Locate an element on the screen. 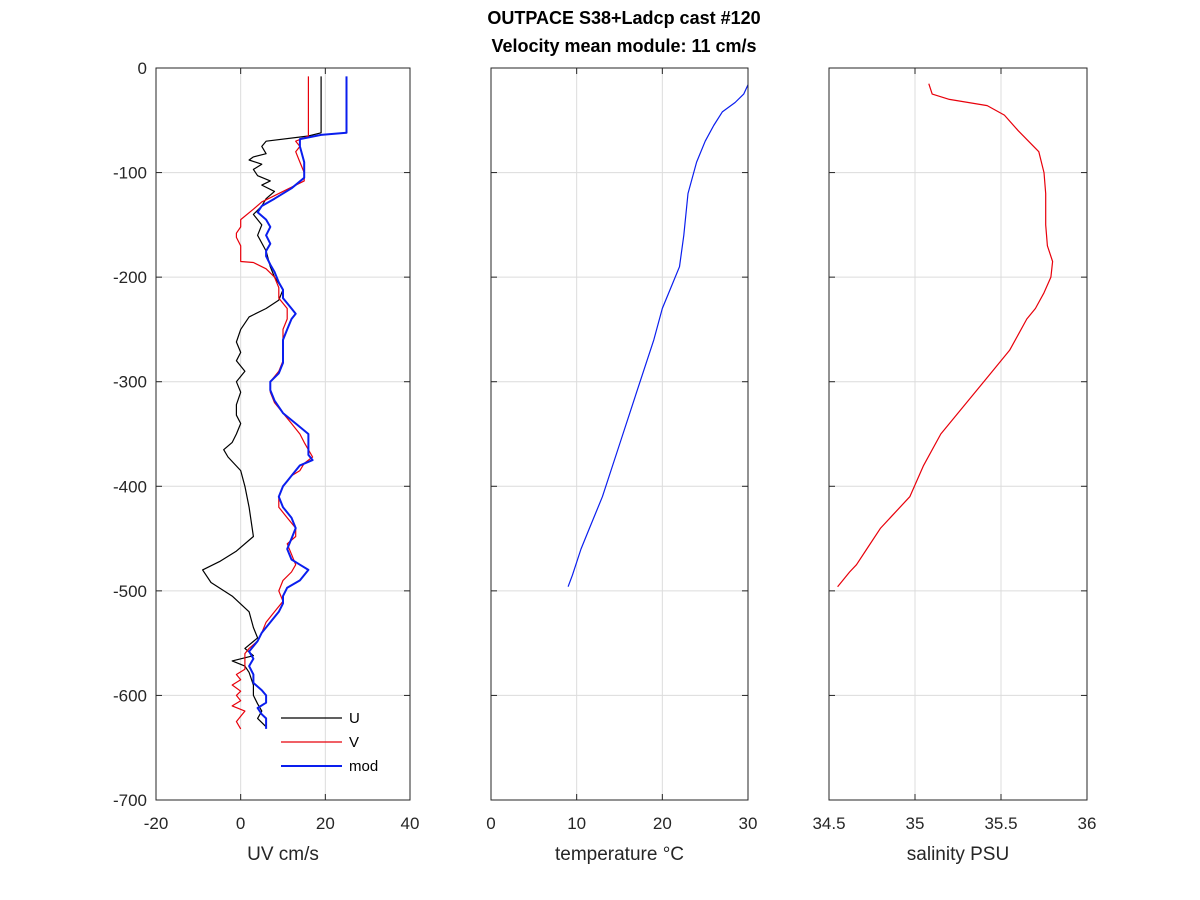 The width and height of the screenshot is (1200, 900). y-tick-label: -300 is located at coordinates (130, 382).